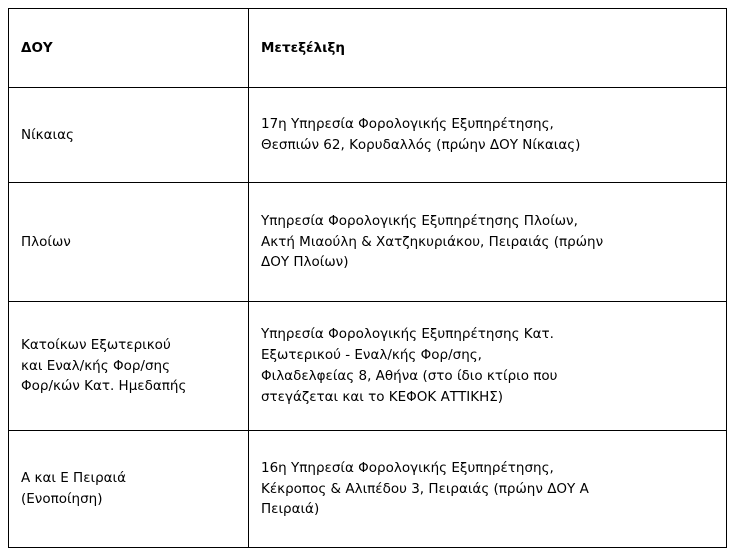 The height and width of the screenshot is (548, 735). What do you see at coordinates (407, 124) in the screenshot?
I see `metexelixi-line: 17η Υπηρεσία Φορολογικής Εξυπηρέτησης,` at bounding box center [407, 124].